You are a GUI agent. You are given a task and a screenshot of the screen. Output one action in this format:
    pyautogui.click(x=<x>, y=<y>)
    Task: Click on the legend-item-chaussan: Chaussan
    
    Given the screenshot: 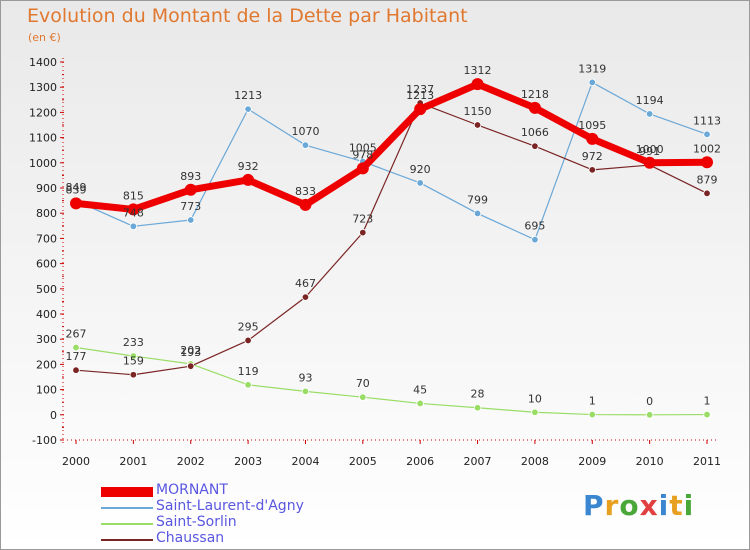 What is the action you would take?
    pyautogui.click(x=251, y=539)
    